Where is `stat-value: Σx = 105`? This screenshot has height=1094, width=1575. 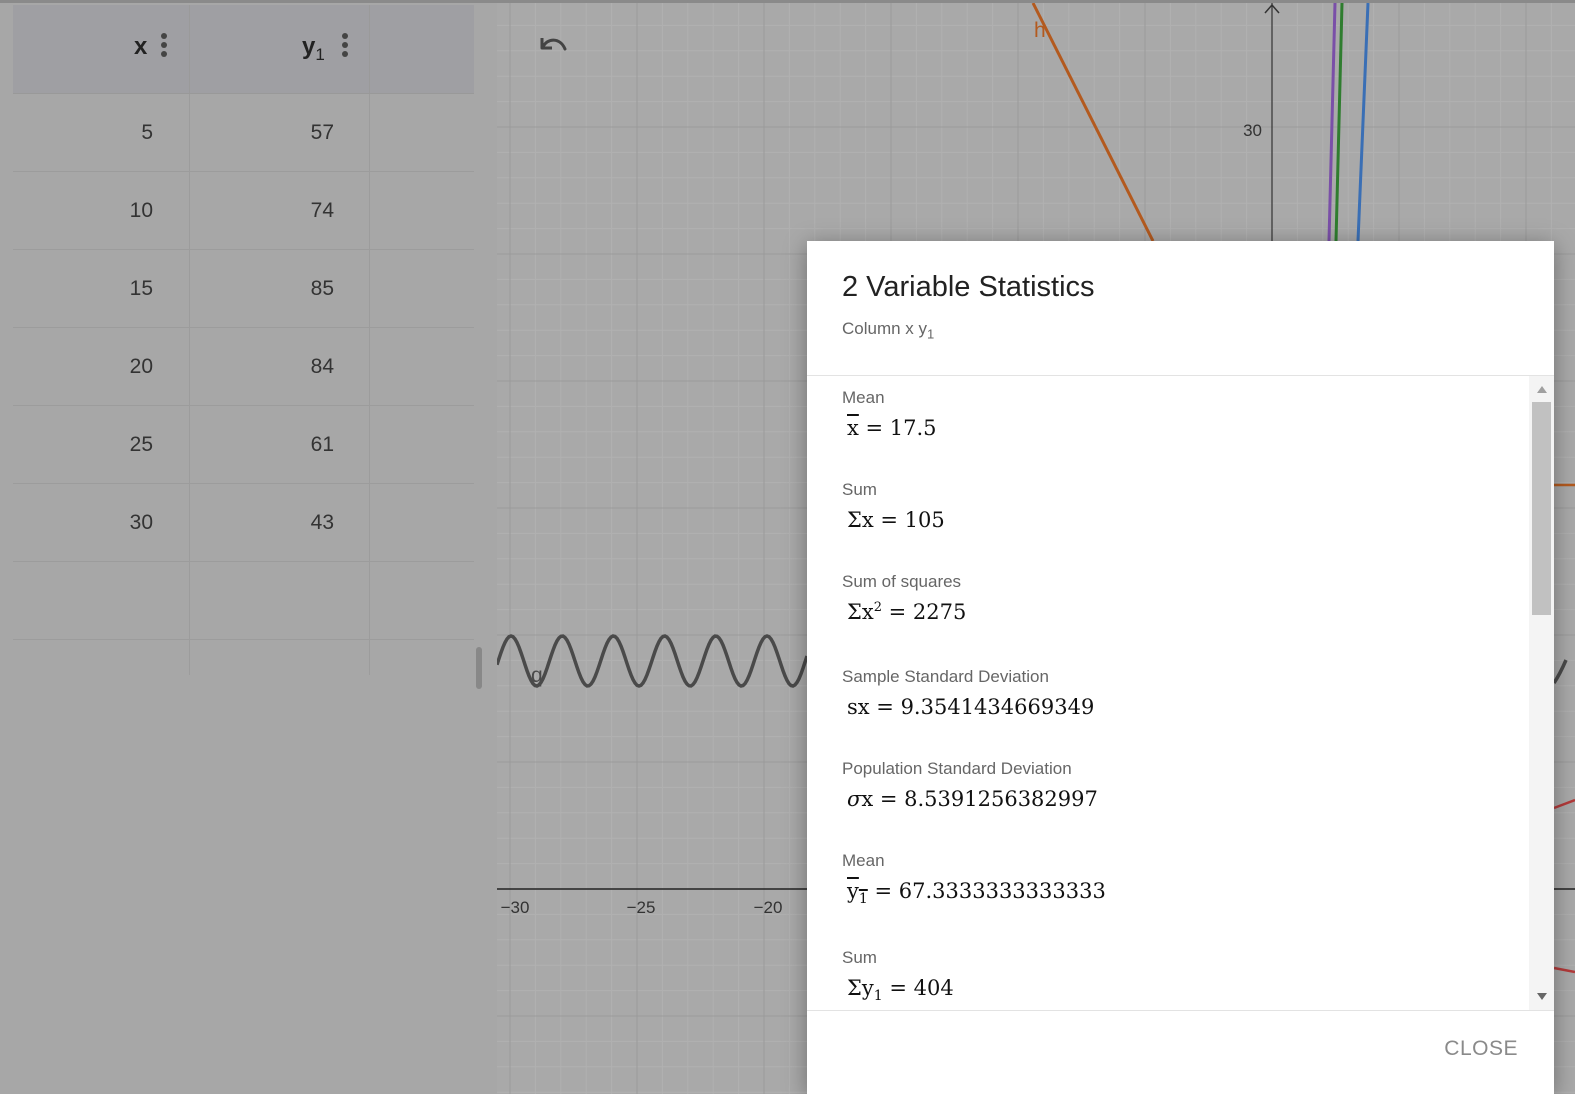
stat-value: Σx = 105 is located at coordinates (896, 520).